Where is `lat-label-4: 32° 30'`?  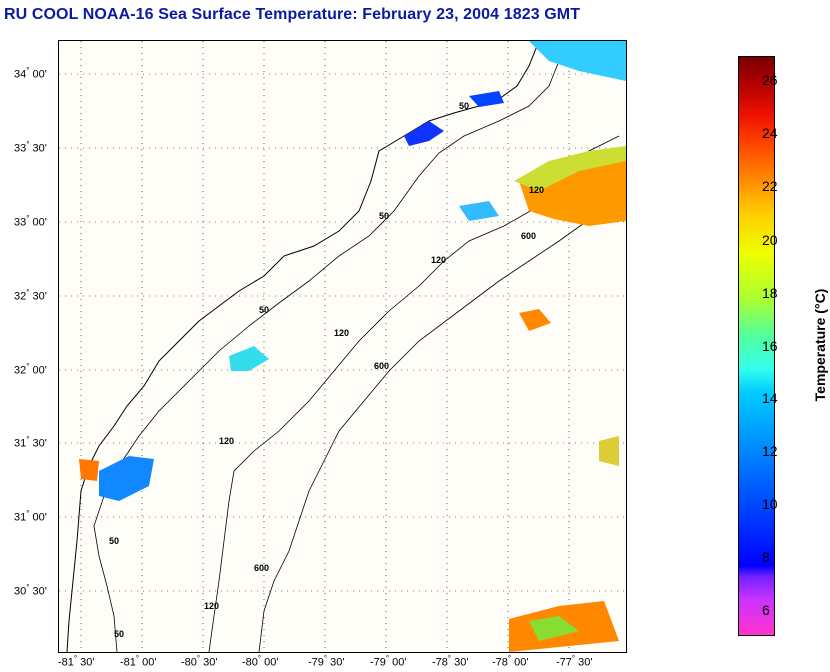 lat-label-4: 32° 30' is located at coordinates (30, 295).